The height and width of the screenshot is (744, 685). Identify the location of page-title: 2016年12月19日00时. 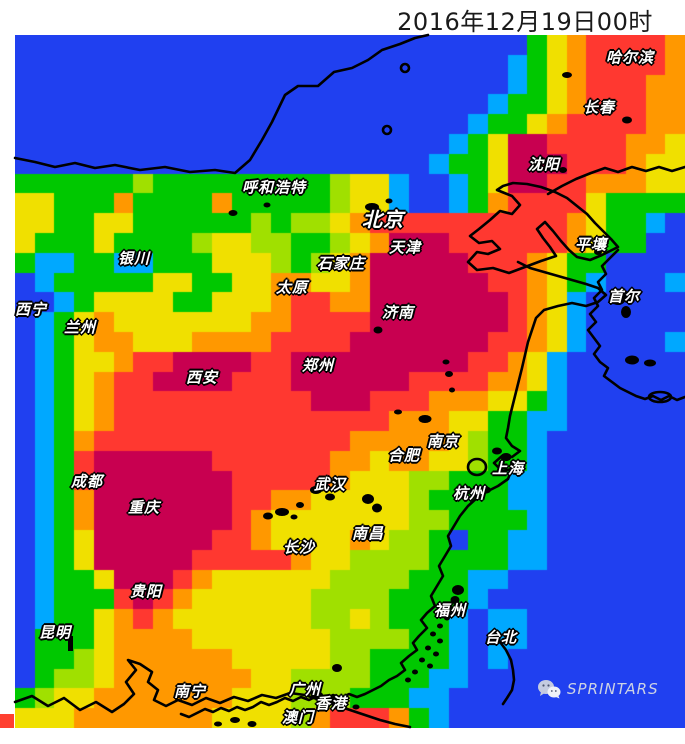
(525, 22).